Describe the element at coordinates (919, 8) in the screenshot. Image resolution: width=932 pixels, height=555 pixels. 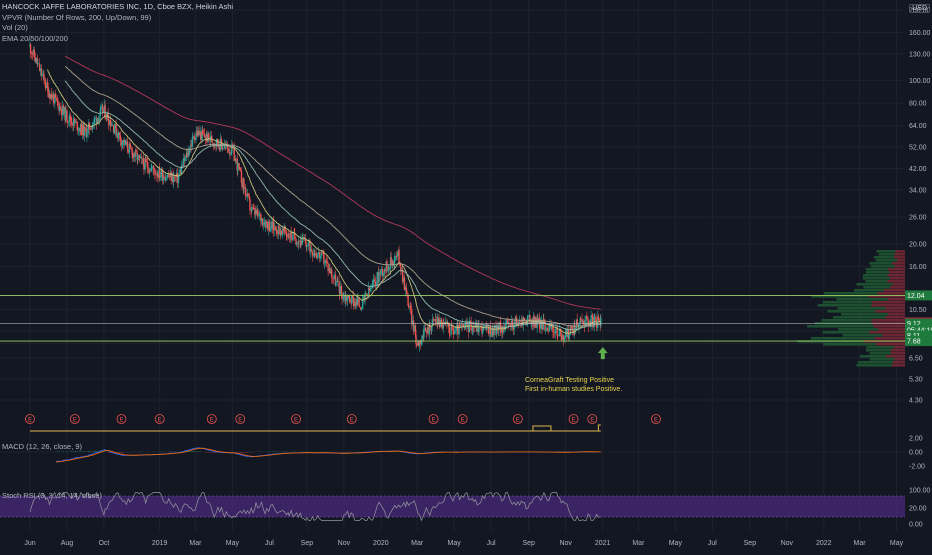
I see `currency-label: USD` at that location.